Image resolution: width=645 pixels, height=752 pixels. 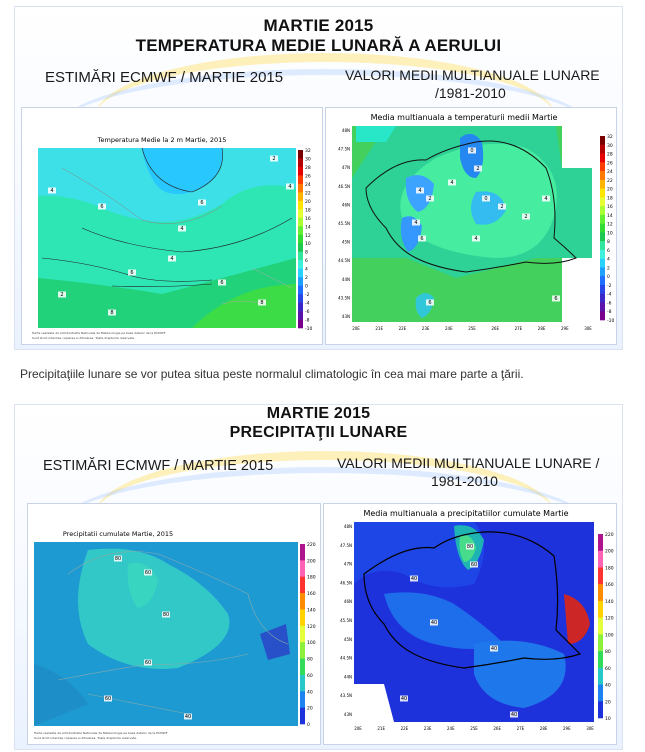 I want to click on scale-label: -6, so click(x=609, y=303).